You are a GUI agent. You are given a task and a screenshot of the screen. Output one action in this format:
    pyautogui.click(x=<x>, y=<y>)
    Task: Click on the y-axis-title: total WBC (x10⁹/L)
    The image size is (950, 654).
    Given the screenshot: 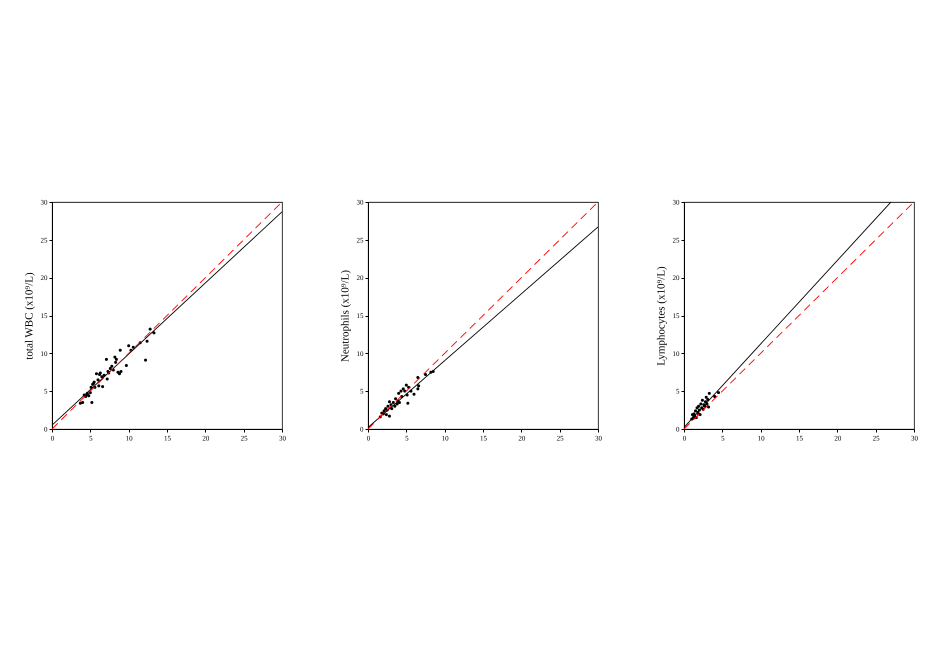 What is the action you would take?
    pyautogui.click(x=30, y=316)
    